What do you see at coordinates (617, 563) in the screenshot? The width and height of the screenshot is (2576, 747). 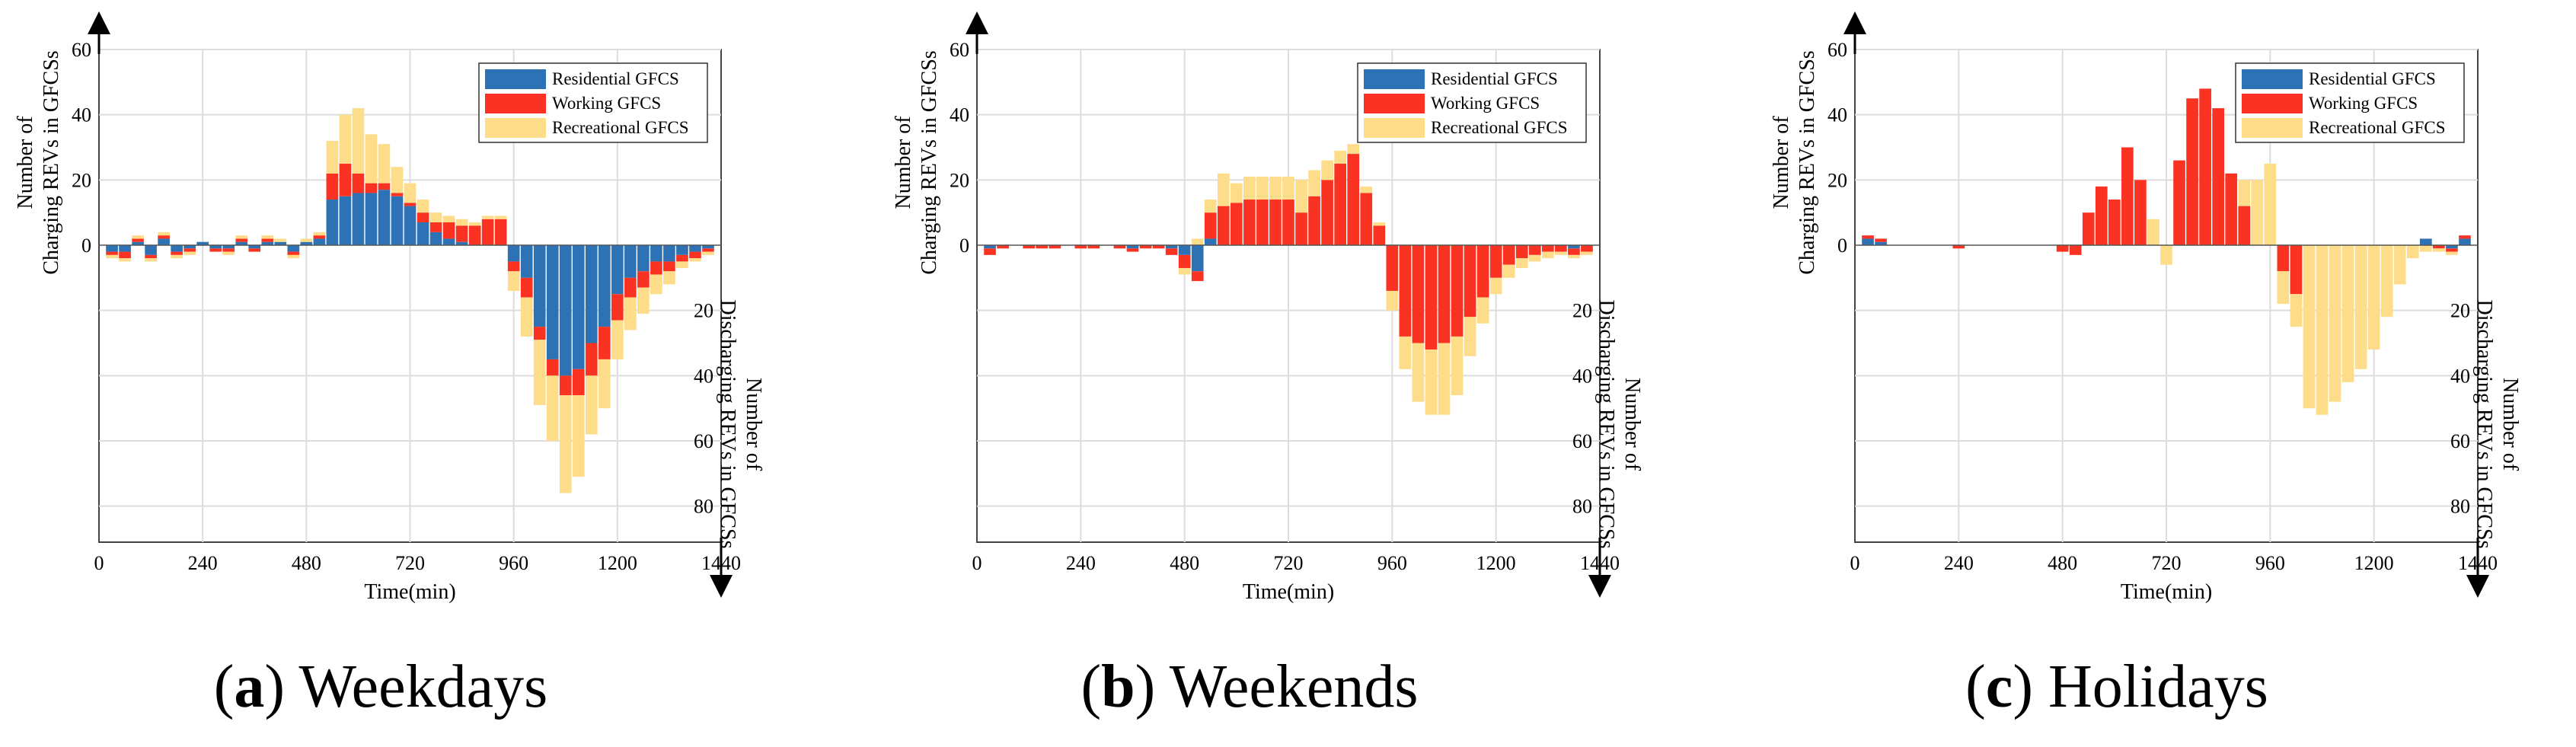 I see `x-tick-label: 1200` at bounding box center [617, 563].